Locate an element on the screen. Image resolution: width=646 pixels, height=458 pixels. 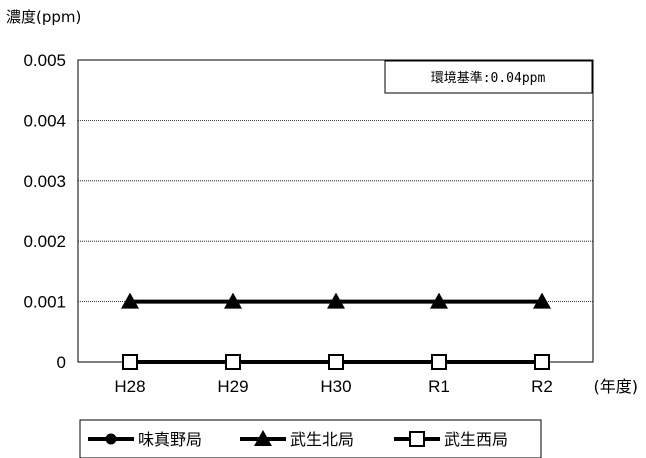
legend-items: 味真野局 武生北局 武生西局 is located at coordinates (298, 439).